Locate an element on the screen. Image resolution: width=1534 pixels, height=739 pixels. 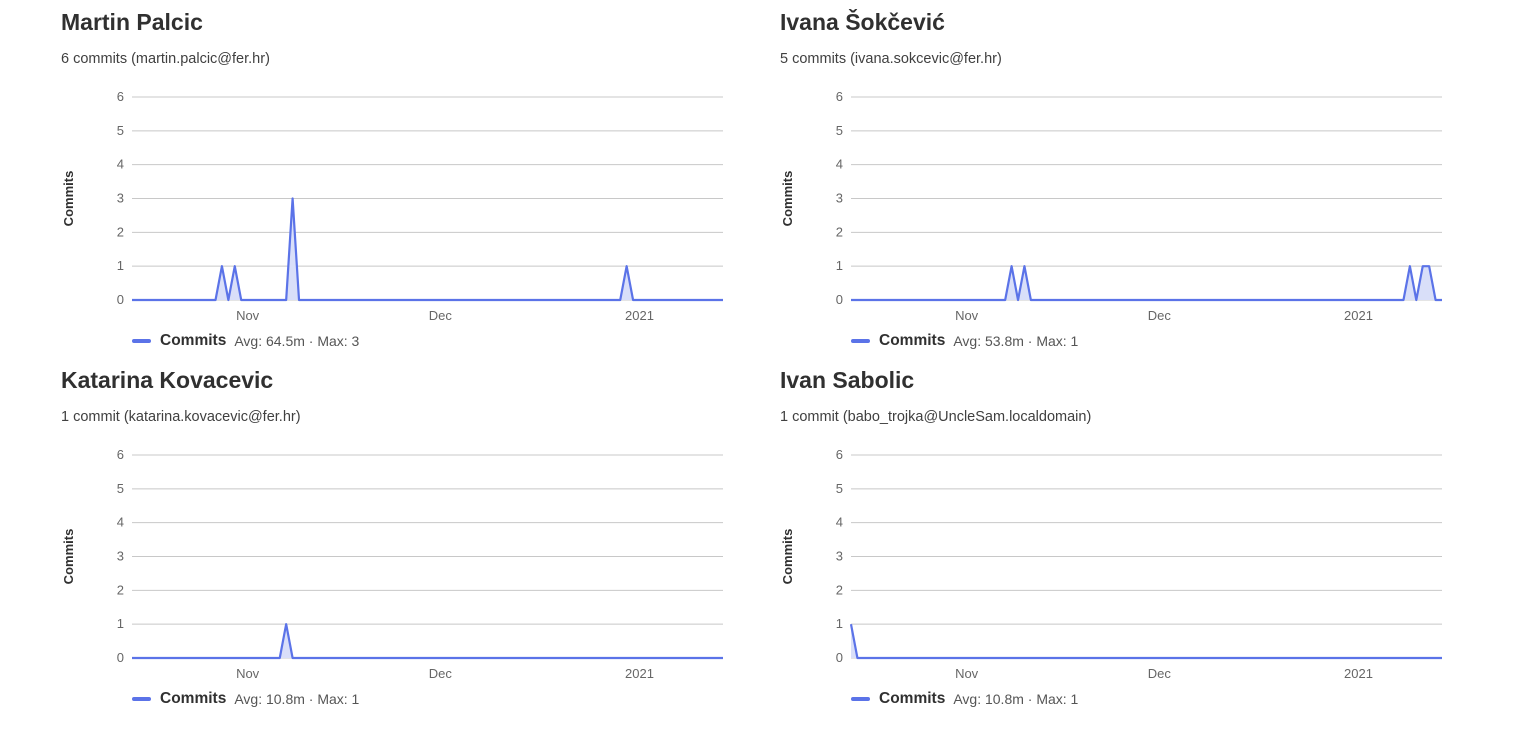
author-name: Ivan Sabolic is located at coordinates (847, 380).